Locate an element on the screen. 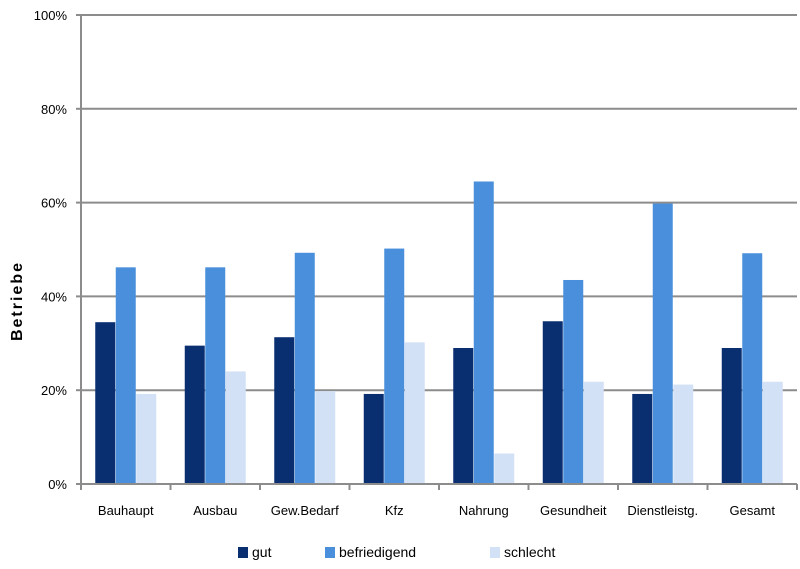 The height and width of the screenshot is (569, 800). x-tick-label: Dienstleistg. is located at coordinates (662, 510).